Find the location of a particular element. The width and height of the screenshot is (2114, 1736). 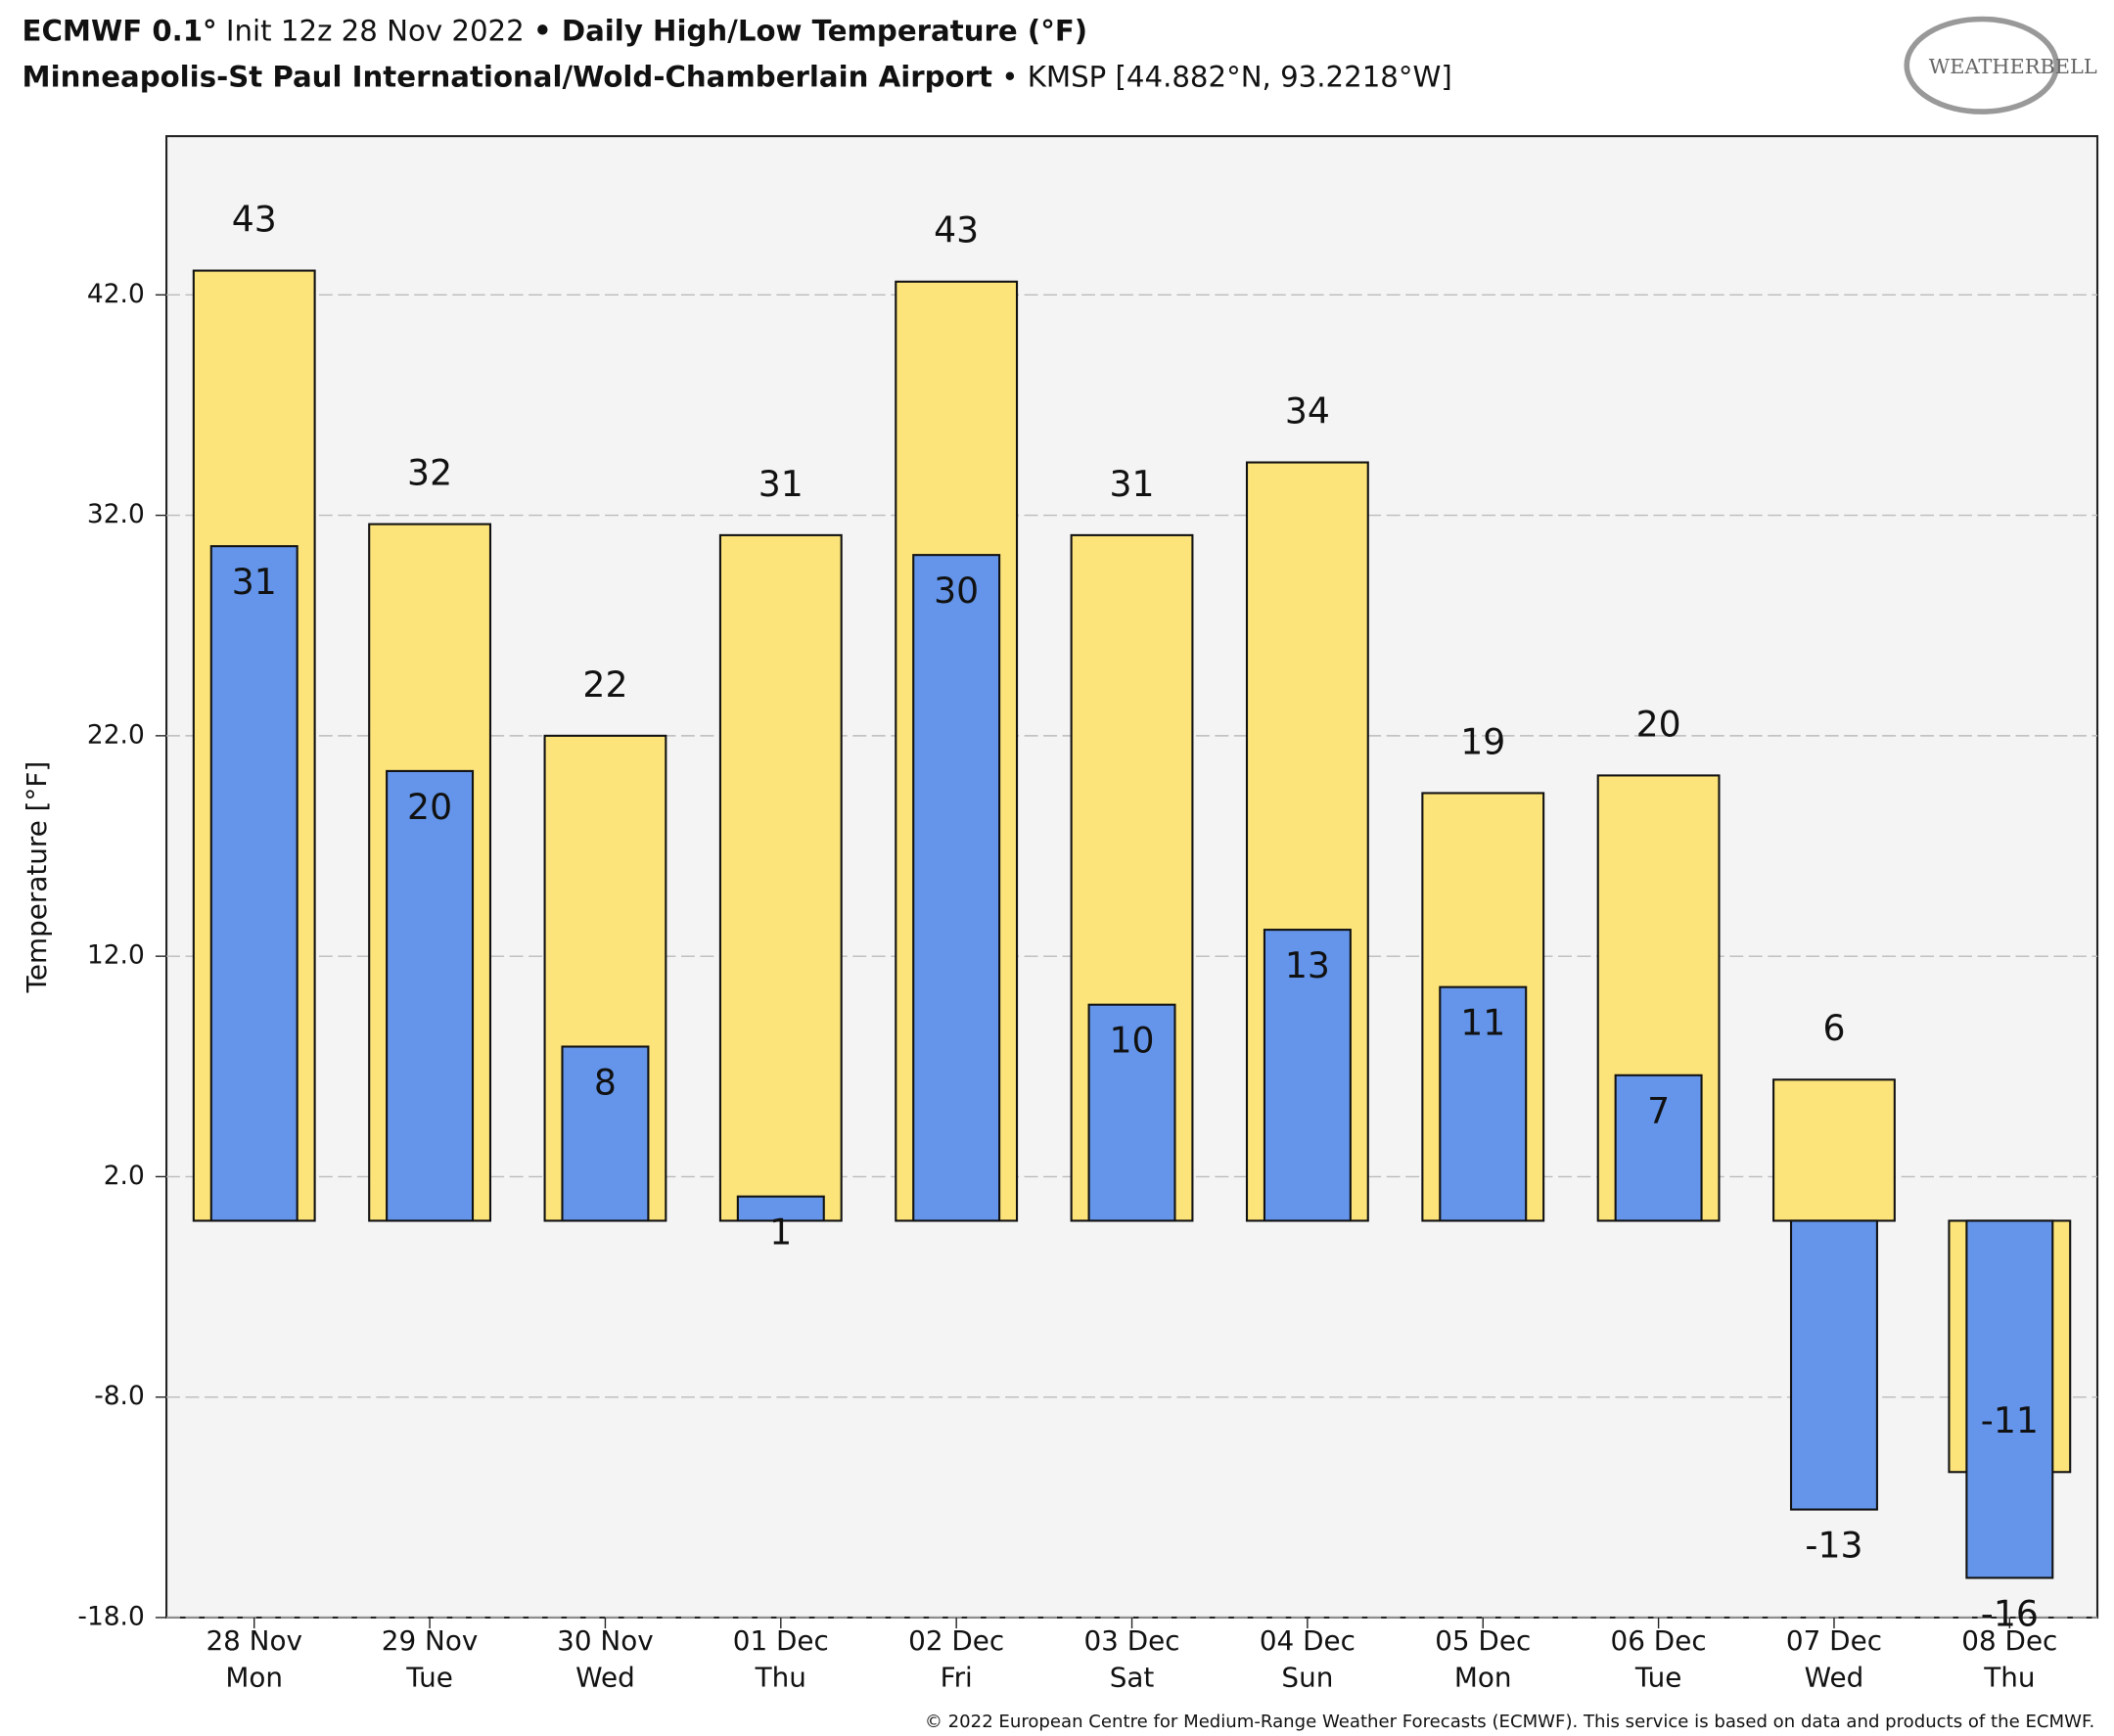

value-label: 6 is located at coordinates (1834, 1028).